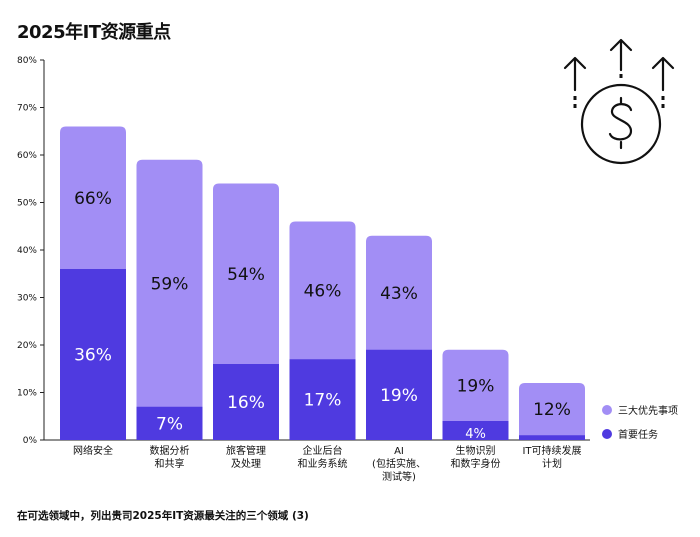  I want to click on x-category-label: 测试等), so click(399, 476).